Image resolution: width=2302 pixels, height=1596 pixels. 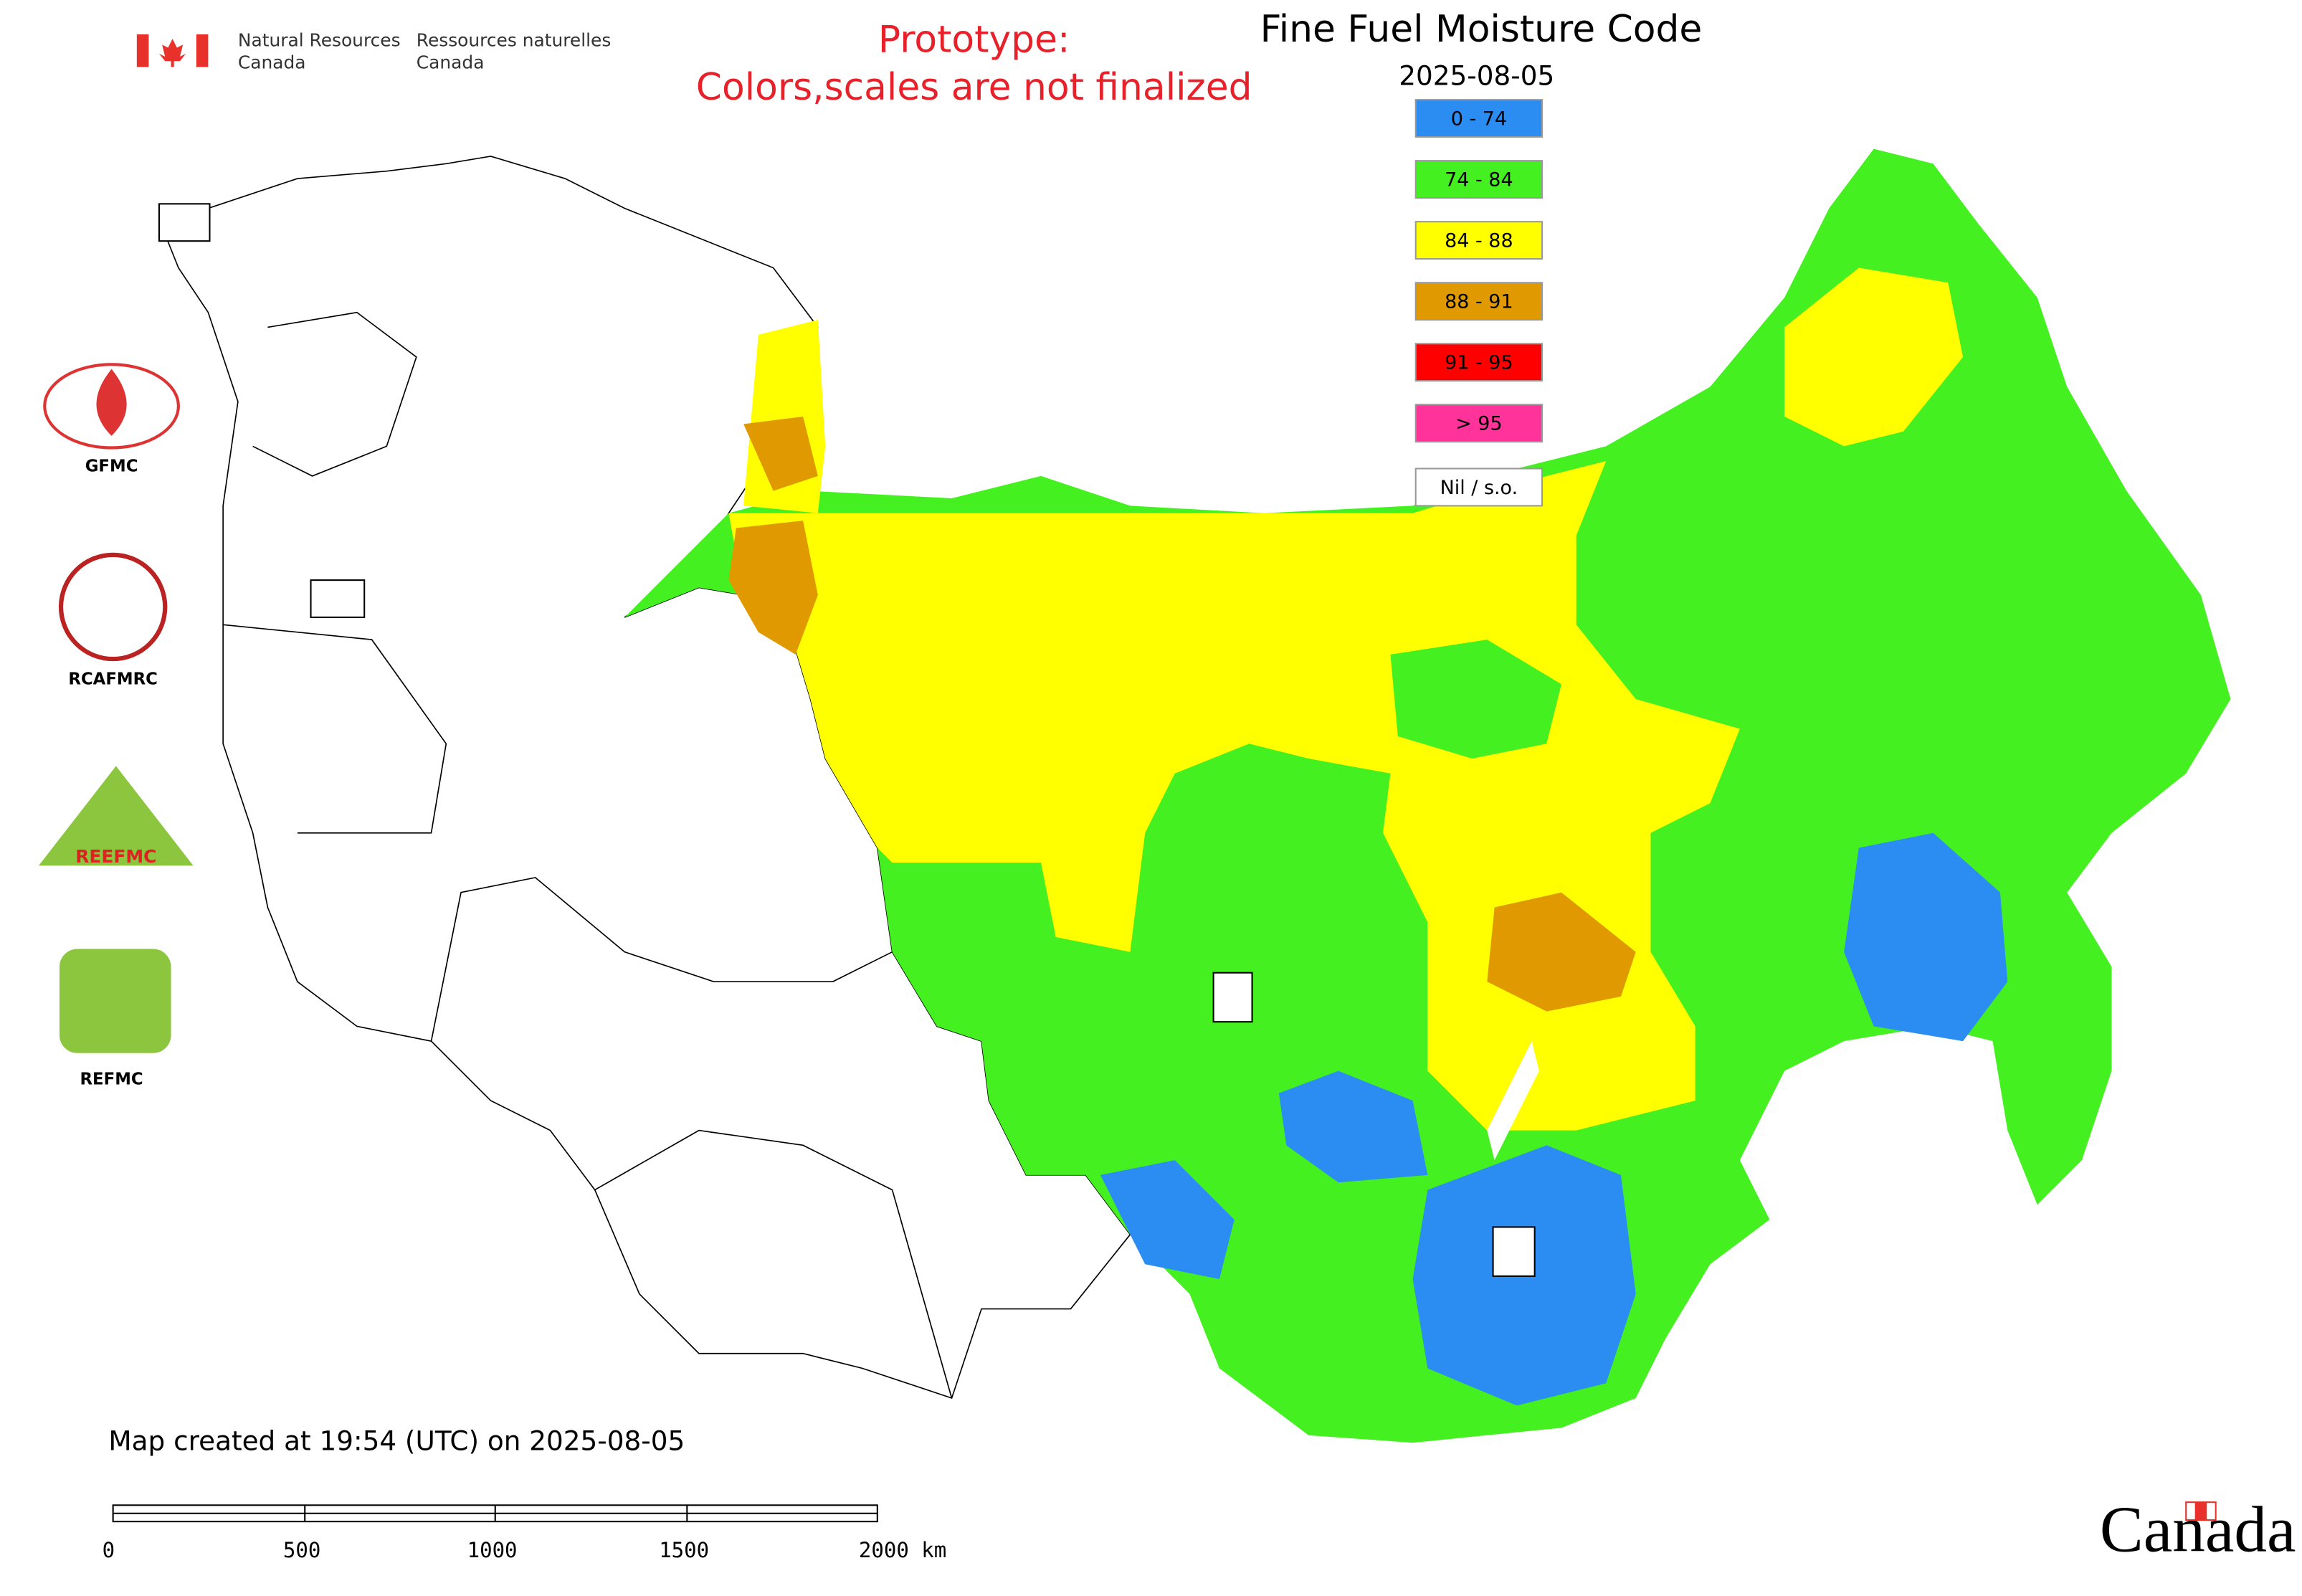 What do you see at coordinates (514, 39) in the screenshot?
I see `agency-fr: Ressources naturelles` at bounding box center [514, 39].